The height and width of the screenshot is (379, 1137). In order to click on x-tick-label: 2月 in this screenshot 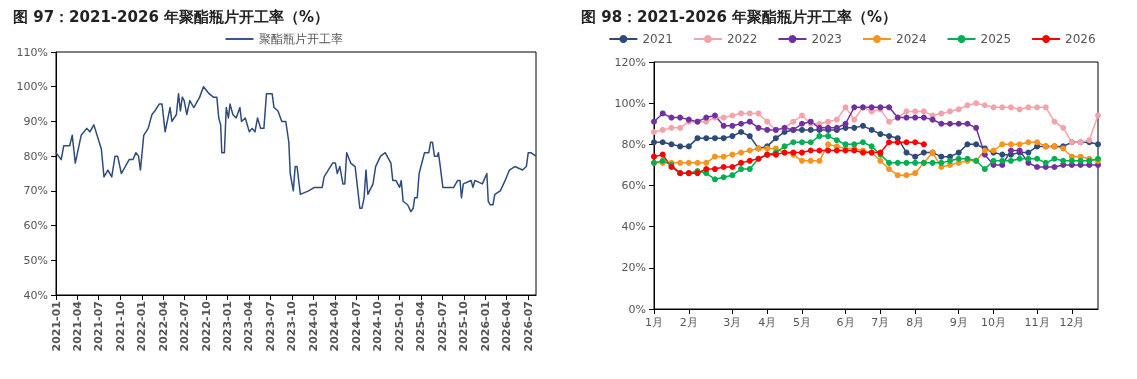, I will do `click(688, 322)`.